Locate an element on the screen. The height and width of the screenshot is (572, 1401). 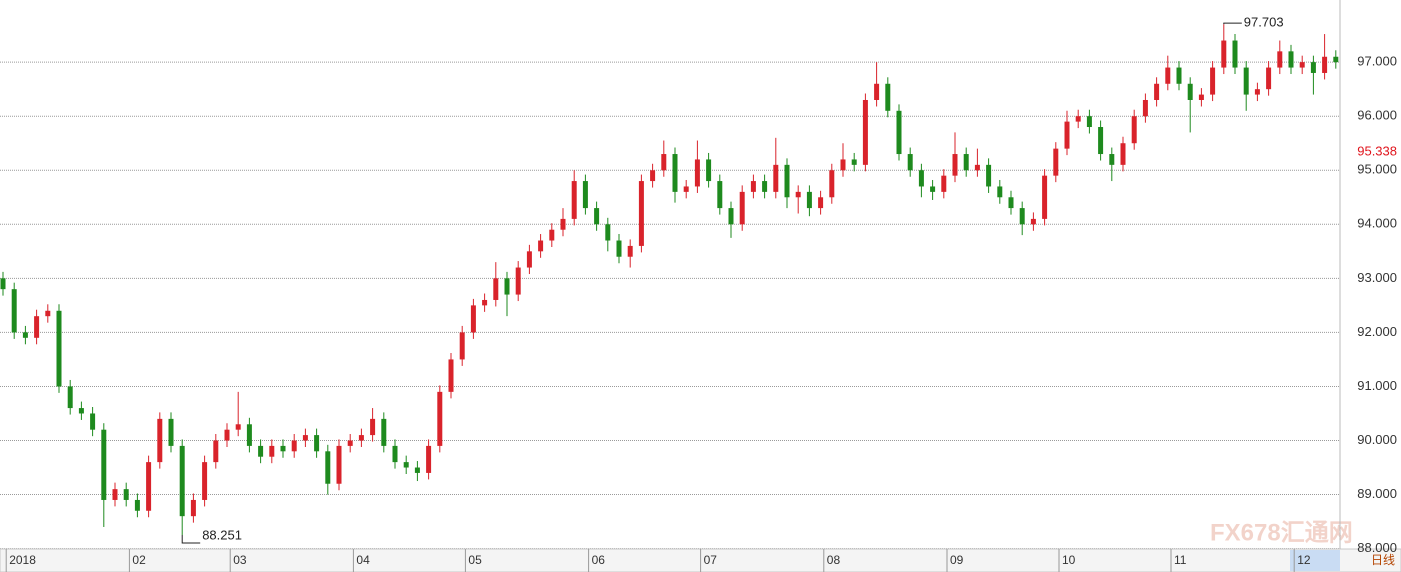
x-tick-label: 07 is located at coordinates (711, 560).